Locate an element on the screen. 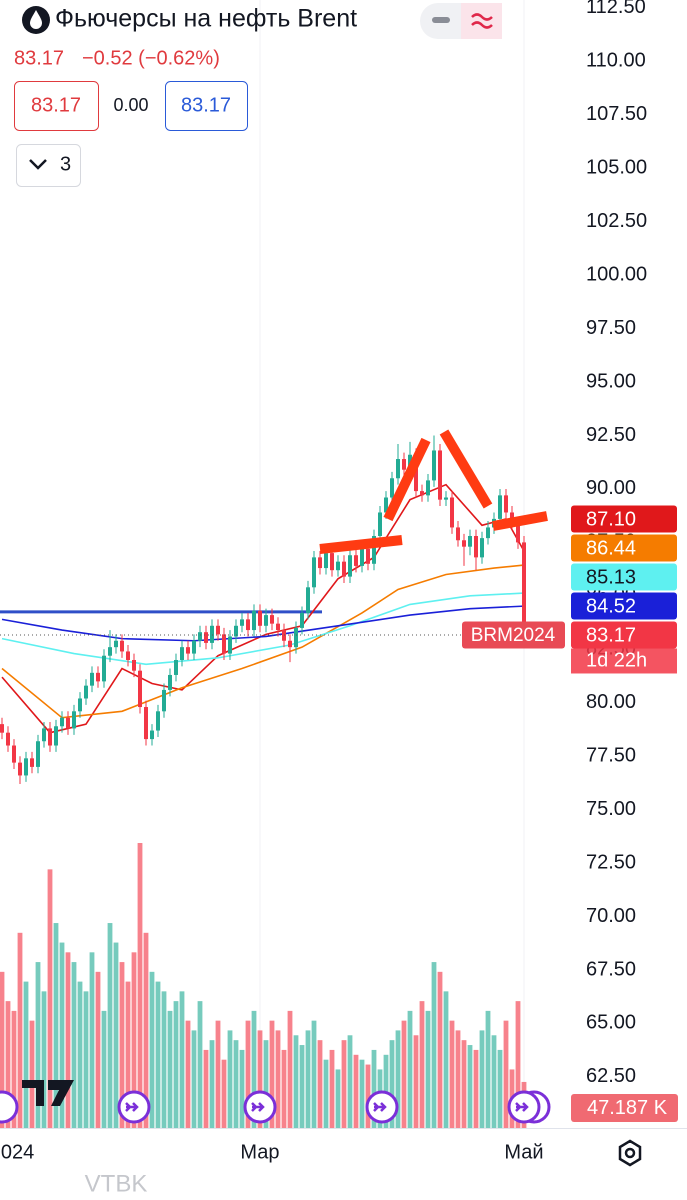  event-icon is located at coordinates (9, 1107).